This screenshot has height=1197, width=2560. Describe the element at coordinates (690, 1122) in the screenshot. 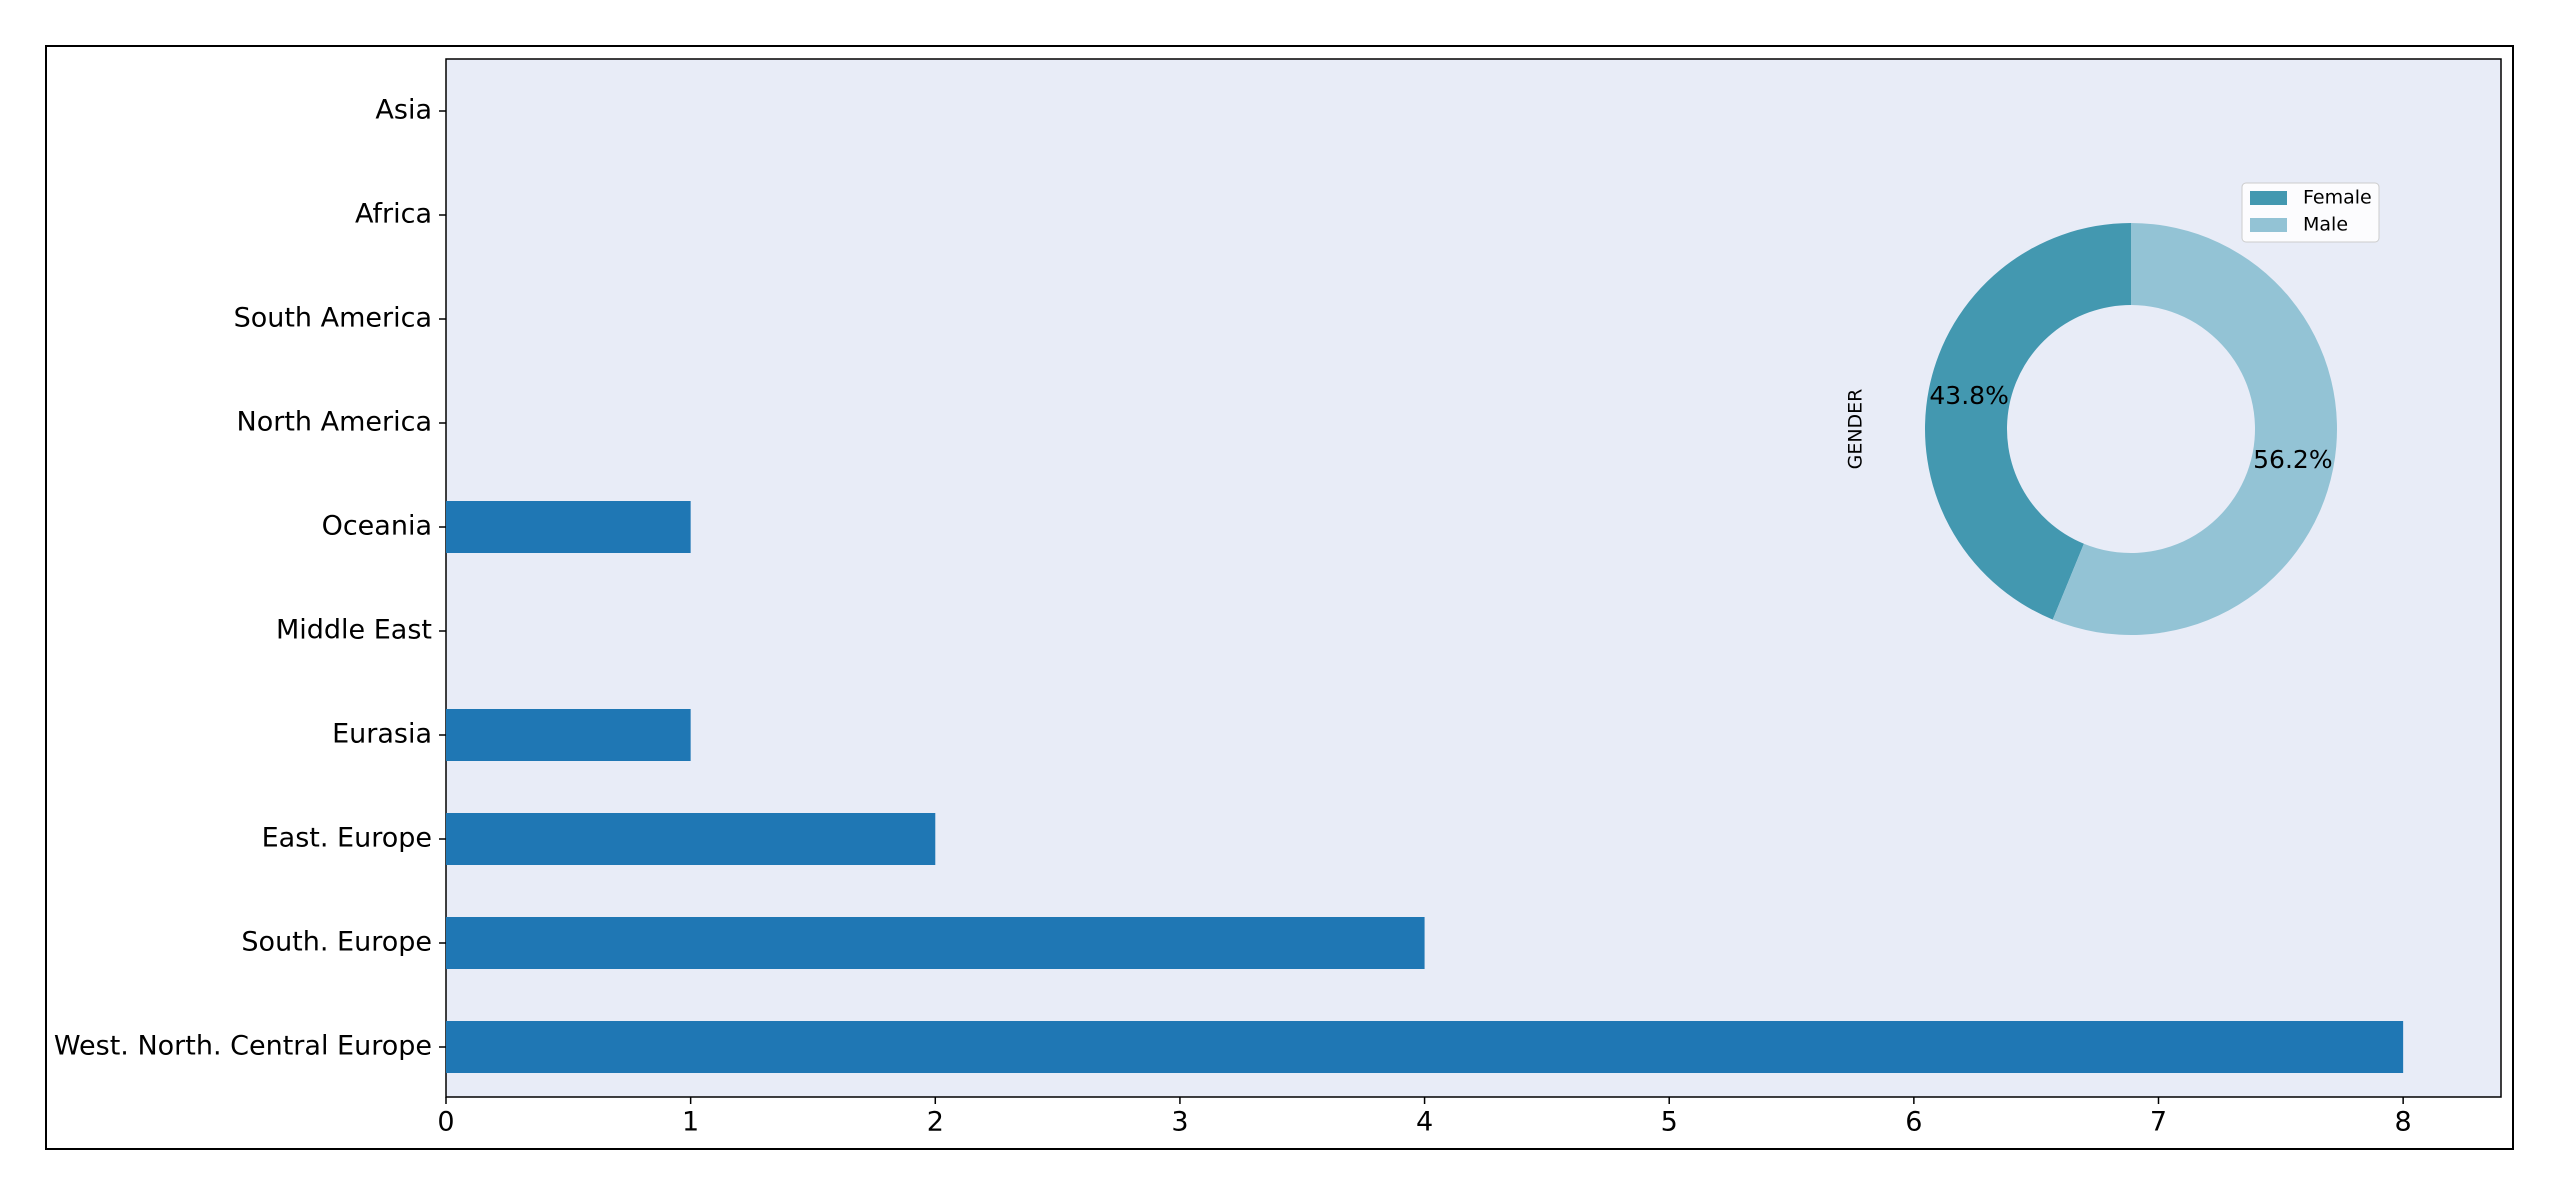

I see `x-tick-label: 1` at that location.